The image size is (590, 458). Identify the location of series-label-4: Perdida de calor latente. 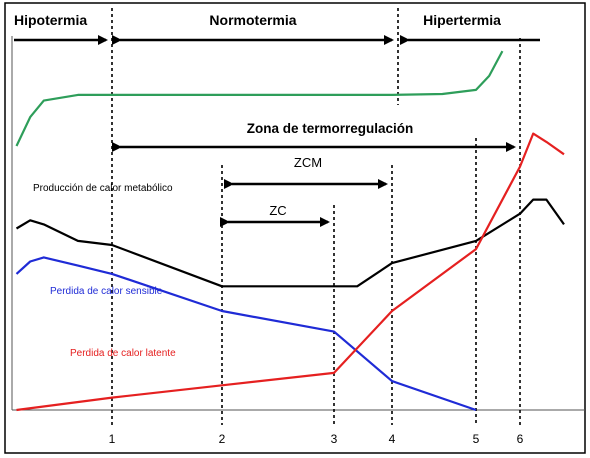
(123, 353).